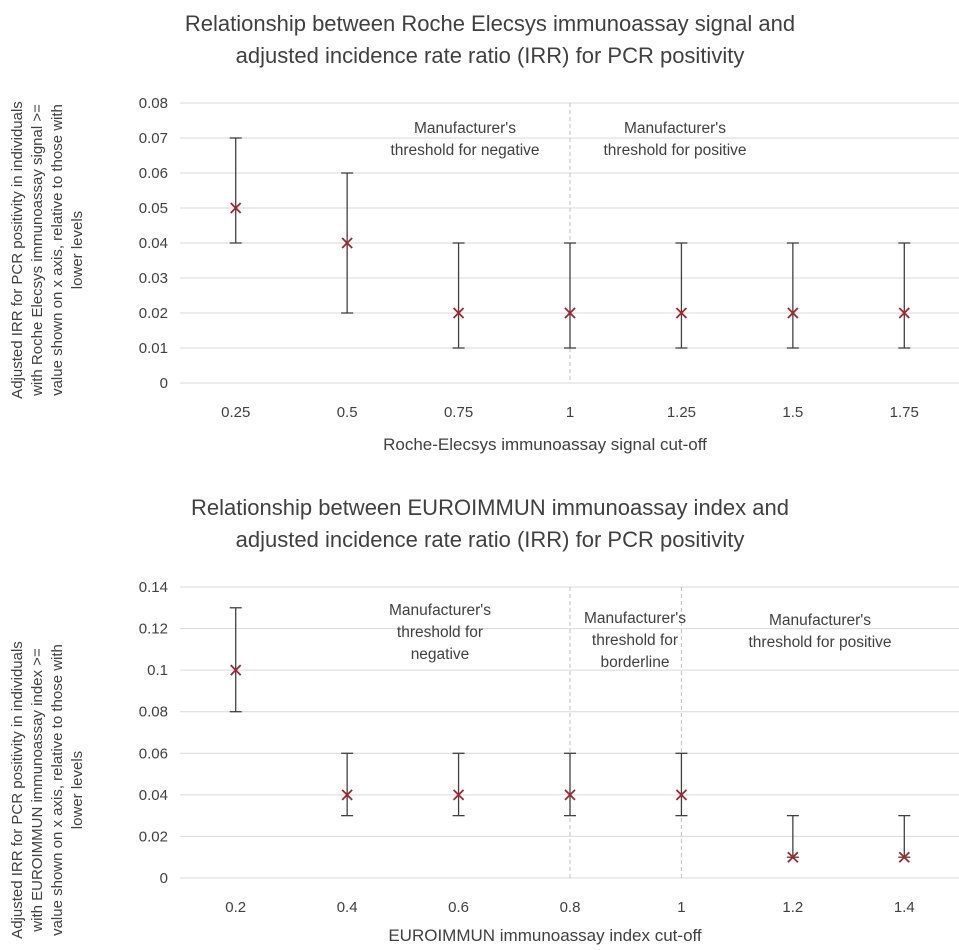 Image resolution: width=959 pixels, height=950 pixels. What do you see at coordinates (458, 907) in the screenshot?
I see `x-tick-label: 0.6` at bounding box center [458, 907].